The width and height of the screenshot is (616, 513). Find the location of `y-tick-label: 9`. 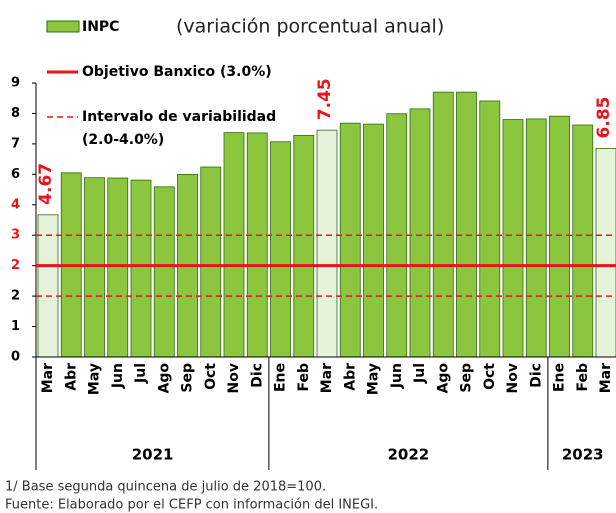

y-tick-label: 9 is located at coordinates (15, 83).